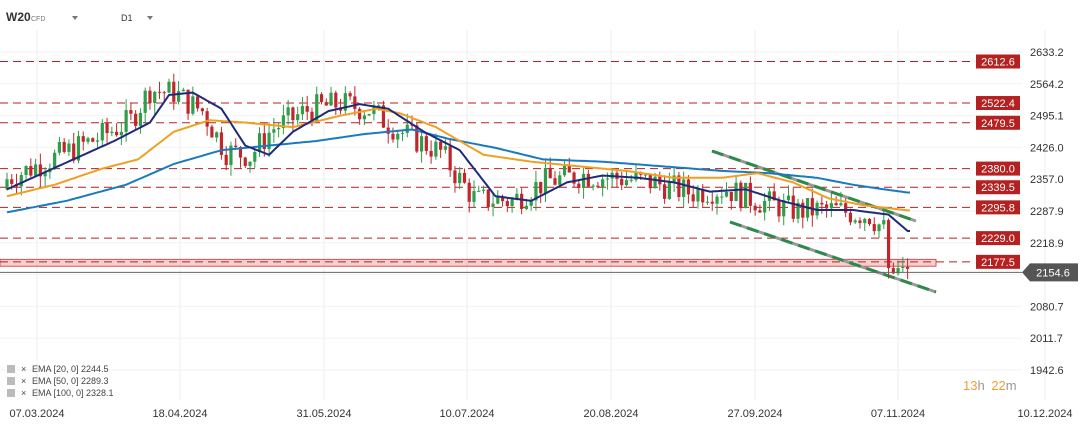 This screenshot has height=430, width=1088. Describe the element at coordinates (75, 18) in the screenshot. I see `symbol-dropdown-icon` at that location.